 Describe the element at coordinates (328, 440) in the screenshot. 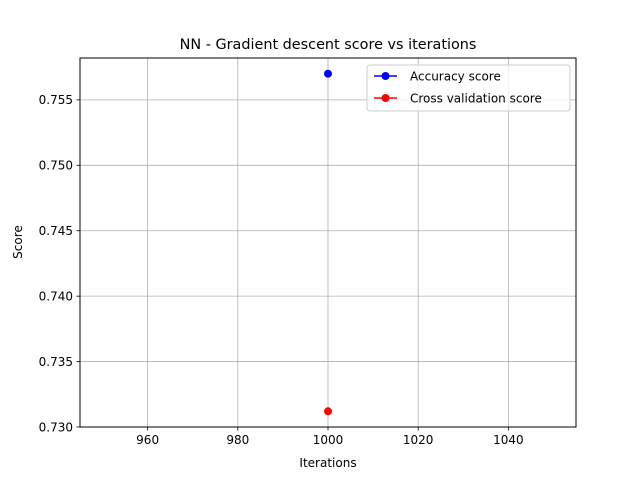

I see `x-tick-label: 1000` at that location.